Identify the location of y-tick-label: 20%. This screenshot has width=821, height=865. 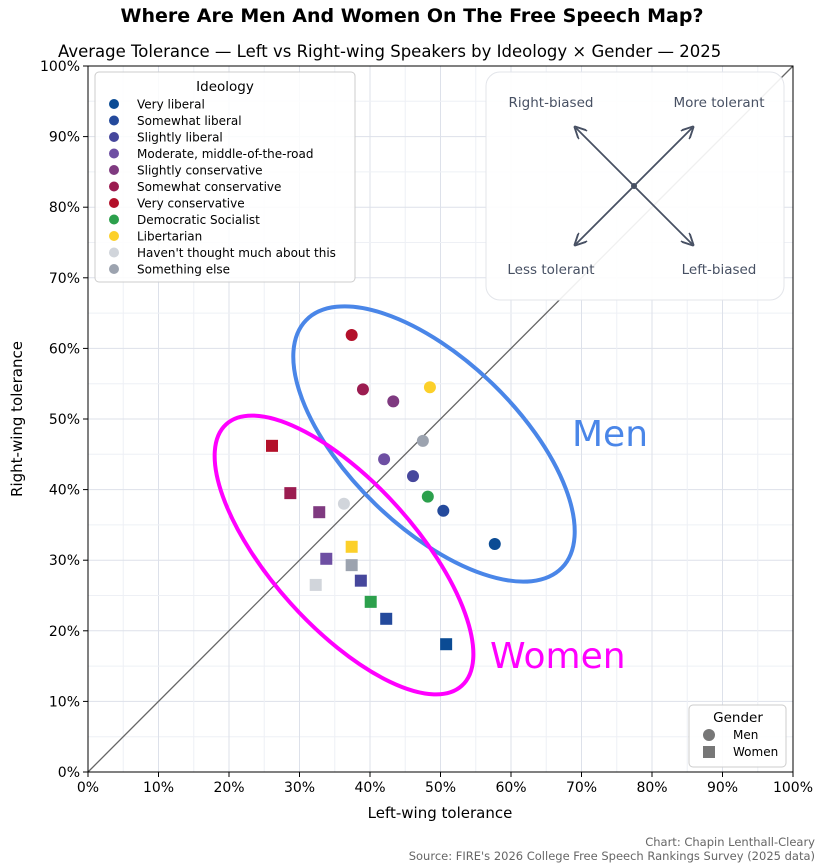
(64, 632).